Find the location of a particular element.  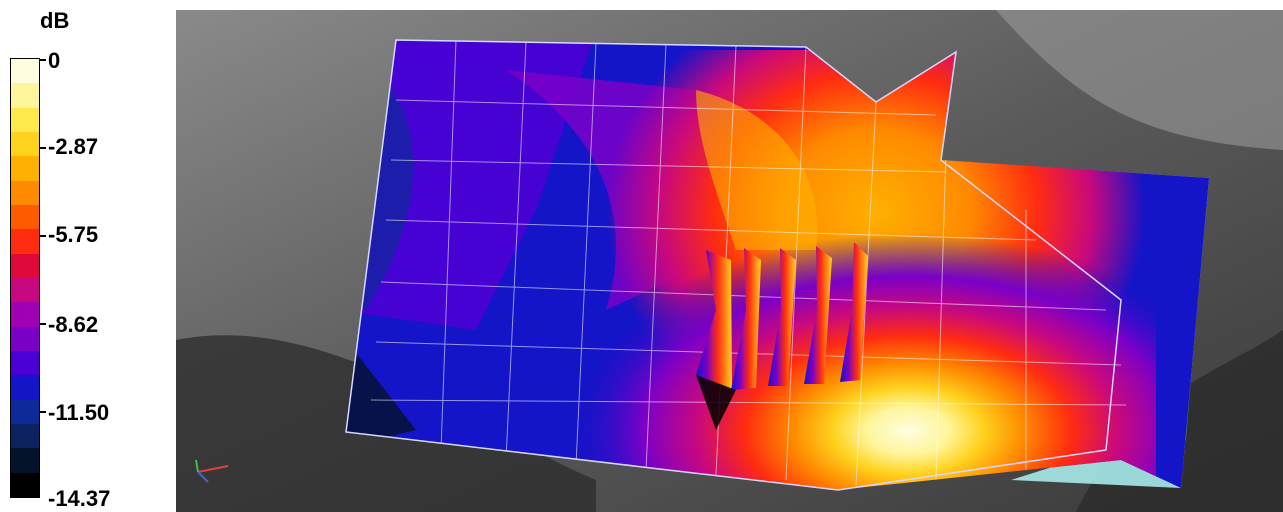

vane-array is located at coordinates (782, 336).